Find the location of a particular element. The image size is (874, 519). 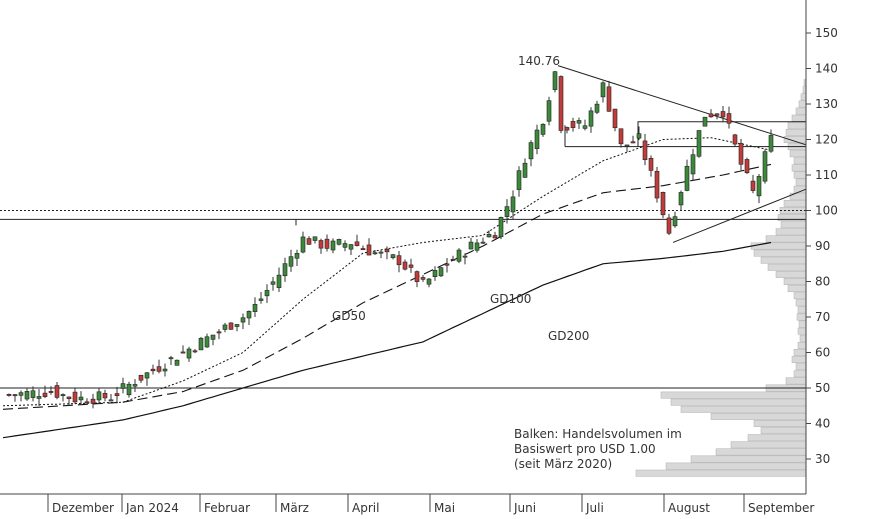

x-tick-label: September is located at coordinates (781, 508).